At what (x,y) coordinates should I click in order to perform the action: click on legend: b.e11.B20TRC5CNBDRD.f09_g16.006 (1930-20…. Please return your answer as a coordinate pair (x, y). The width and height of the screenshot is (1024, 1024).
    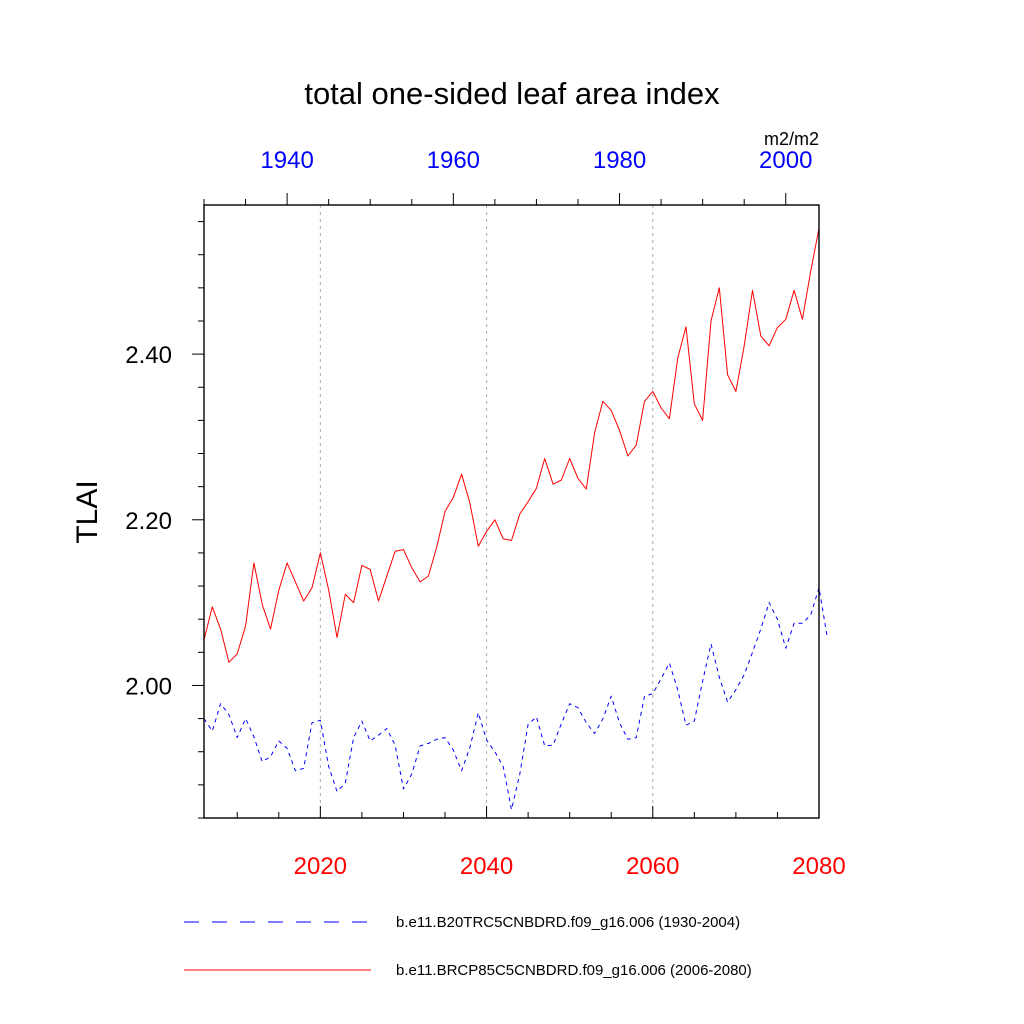
    Looking at the image, I should click on (468, 946).